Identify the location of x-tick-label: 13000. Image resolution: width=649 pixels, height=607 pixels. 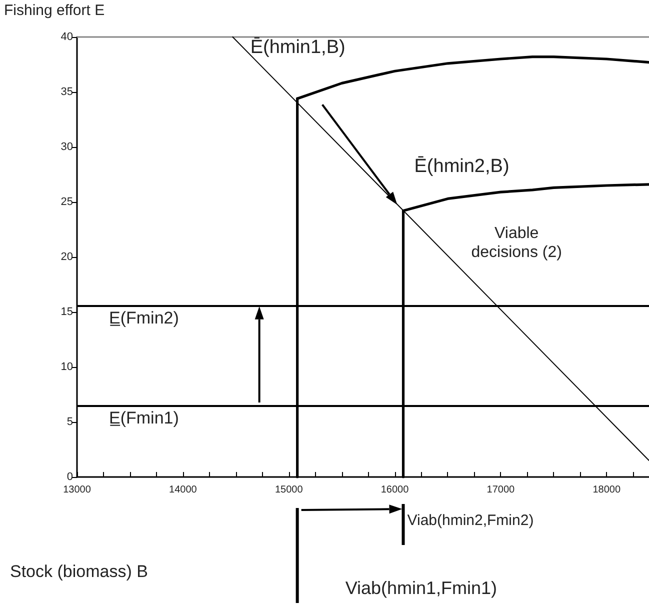
(77, 490).